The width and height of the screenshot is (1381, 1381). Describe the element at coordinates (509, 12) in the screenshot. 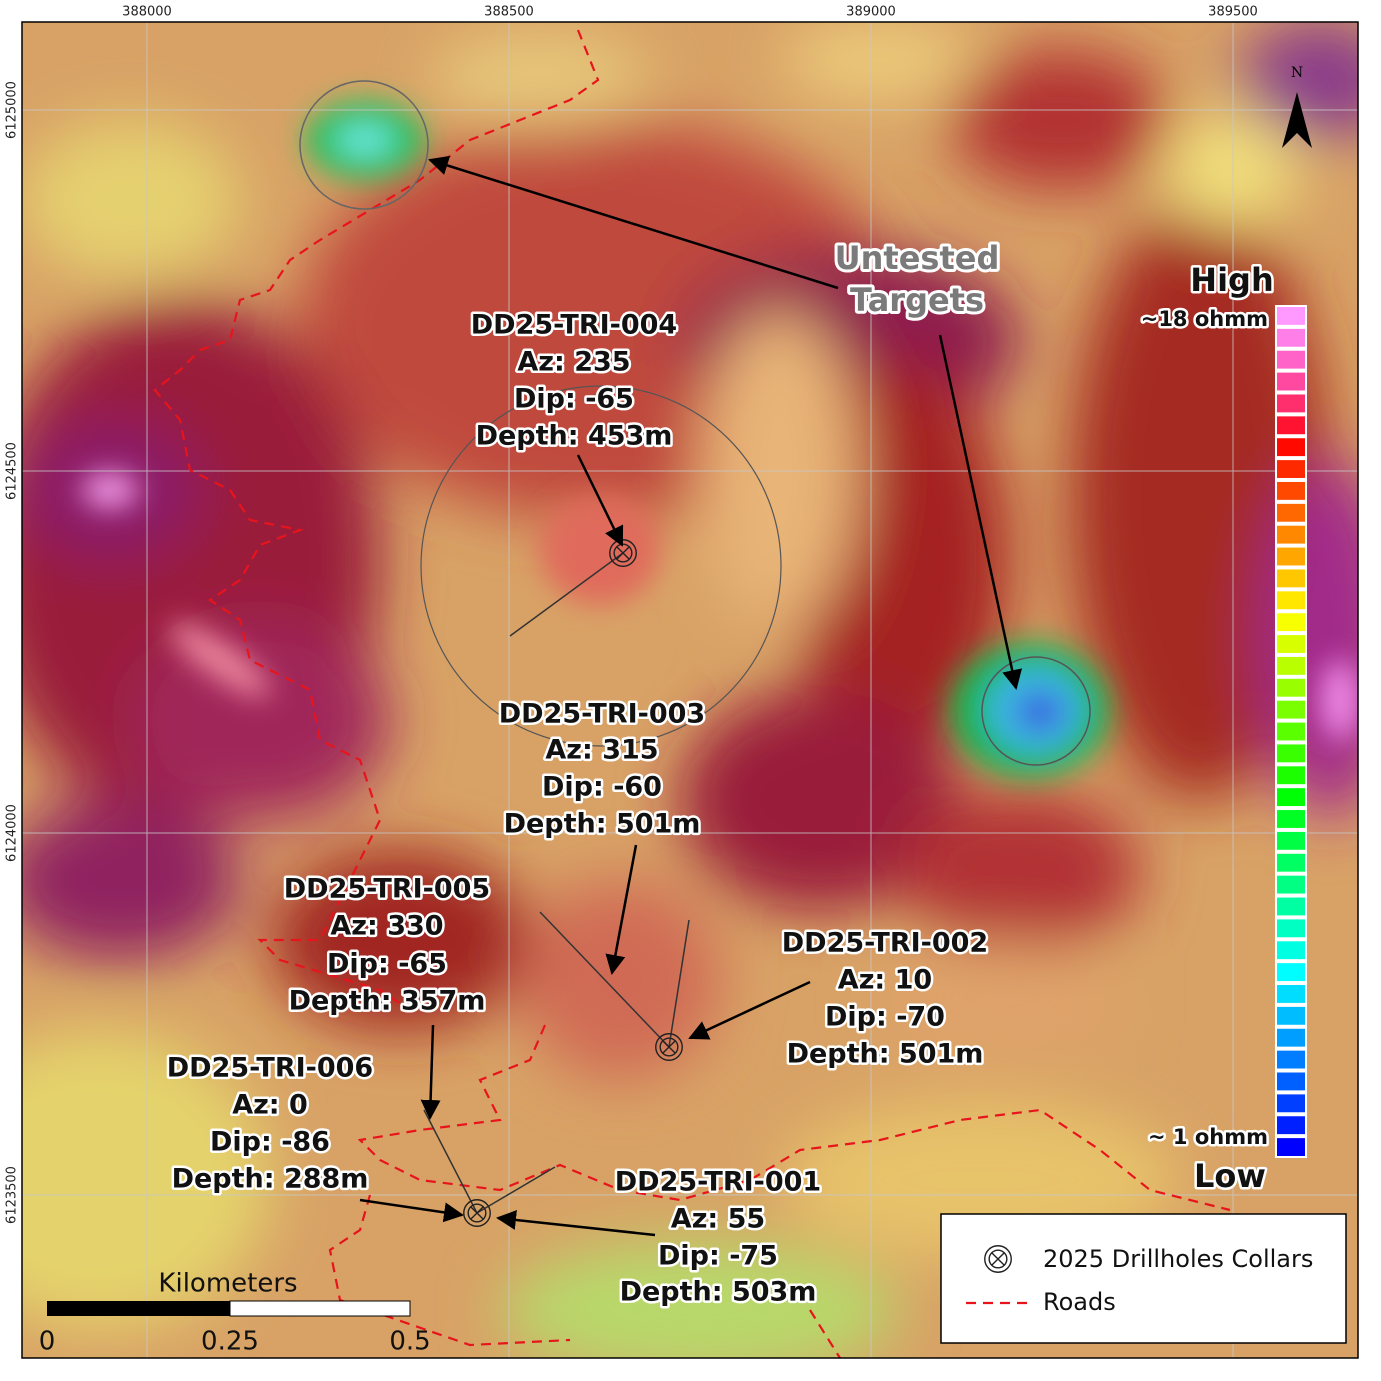

I see `x-coord-label: 388500` at that location.